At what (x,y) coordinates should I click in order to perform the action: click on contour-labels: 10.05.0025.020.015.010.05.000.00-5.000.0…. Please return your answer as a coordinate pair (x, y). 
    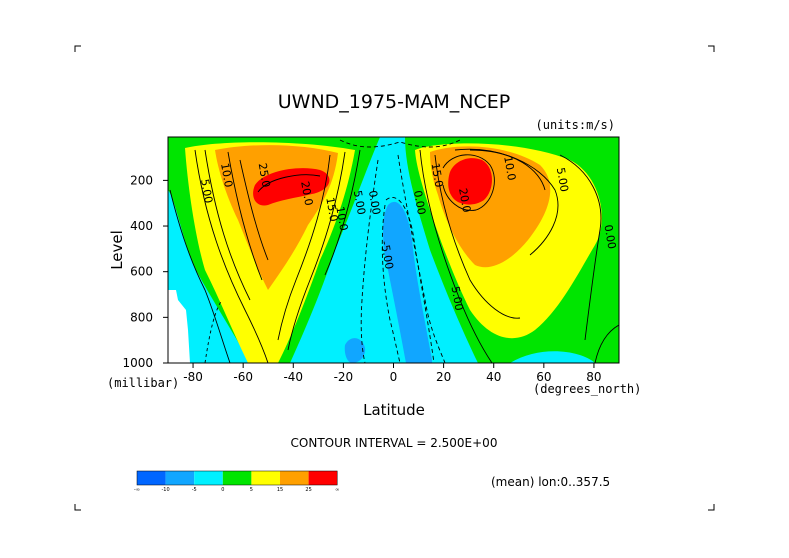
    Looking at the image, I should click on (408, 233).